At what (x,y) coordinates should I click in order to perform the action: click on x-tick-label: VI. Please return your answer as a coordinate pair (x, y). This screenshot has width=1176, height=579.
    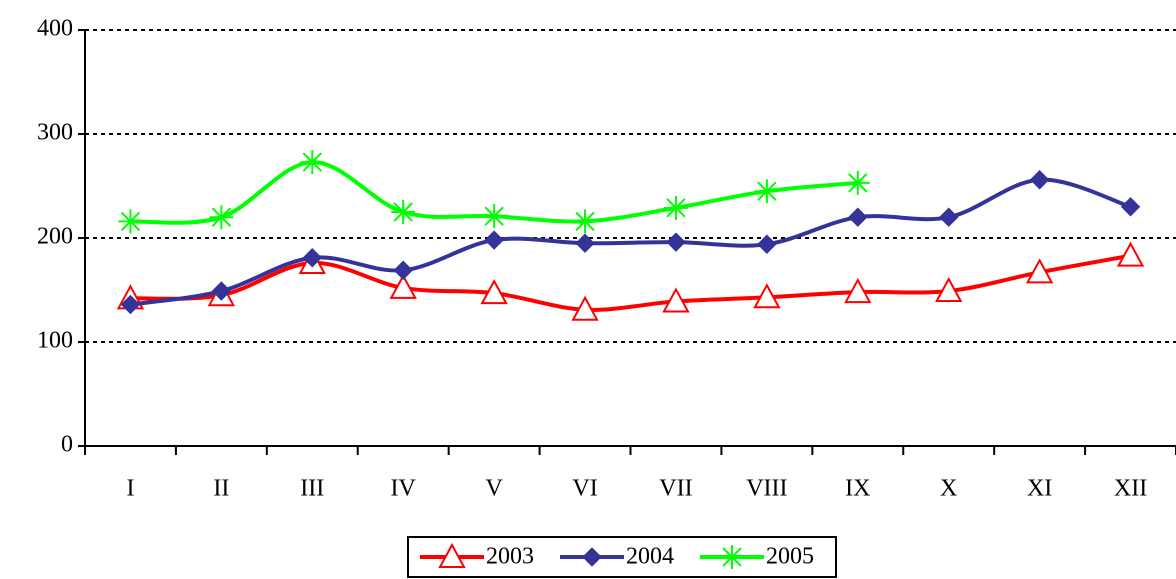
    Looking at the image, I should click on (584, 489).